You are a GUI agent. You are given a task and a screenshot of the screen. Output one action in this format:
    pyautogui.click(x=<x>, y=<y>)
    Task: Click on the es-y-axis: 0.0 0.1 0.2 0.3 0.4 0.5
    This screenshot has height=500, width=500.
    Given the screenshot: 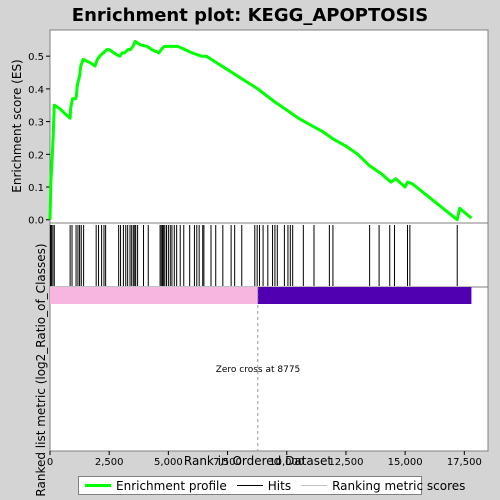 What is the action you would take?
    pyautogui.click(x=39, y=139)
    